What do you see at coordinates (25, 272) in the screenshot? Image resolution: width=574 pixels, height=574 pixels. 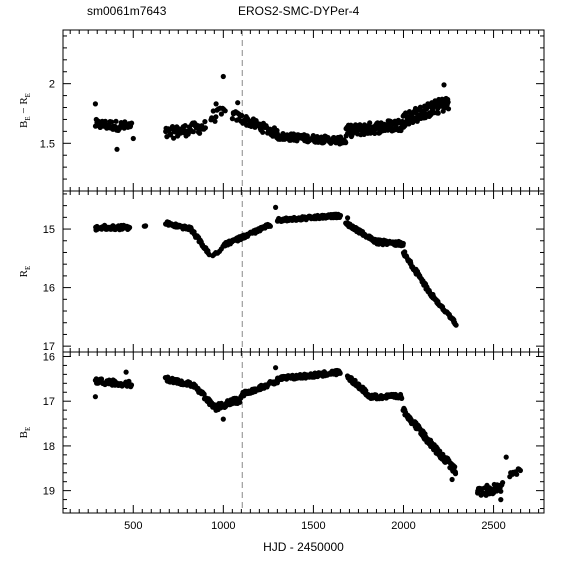 I see `r-magnitude-y-axis-label: RE` at bounding box center [25, 272].